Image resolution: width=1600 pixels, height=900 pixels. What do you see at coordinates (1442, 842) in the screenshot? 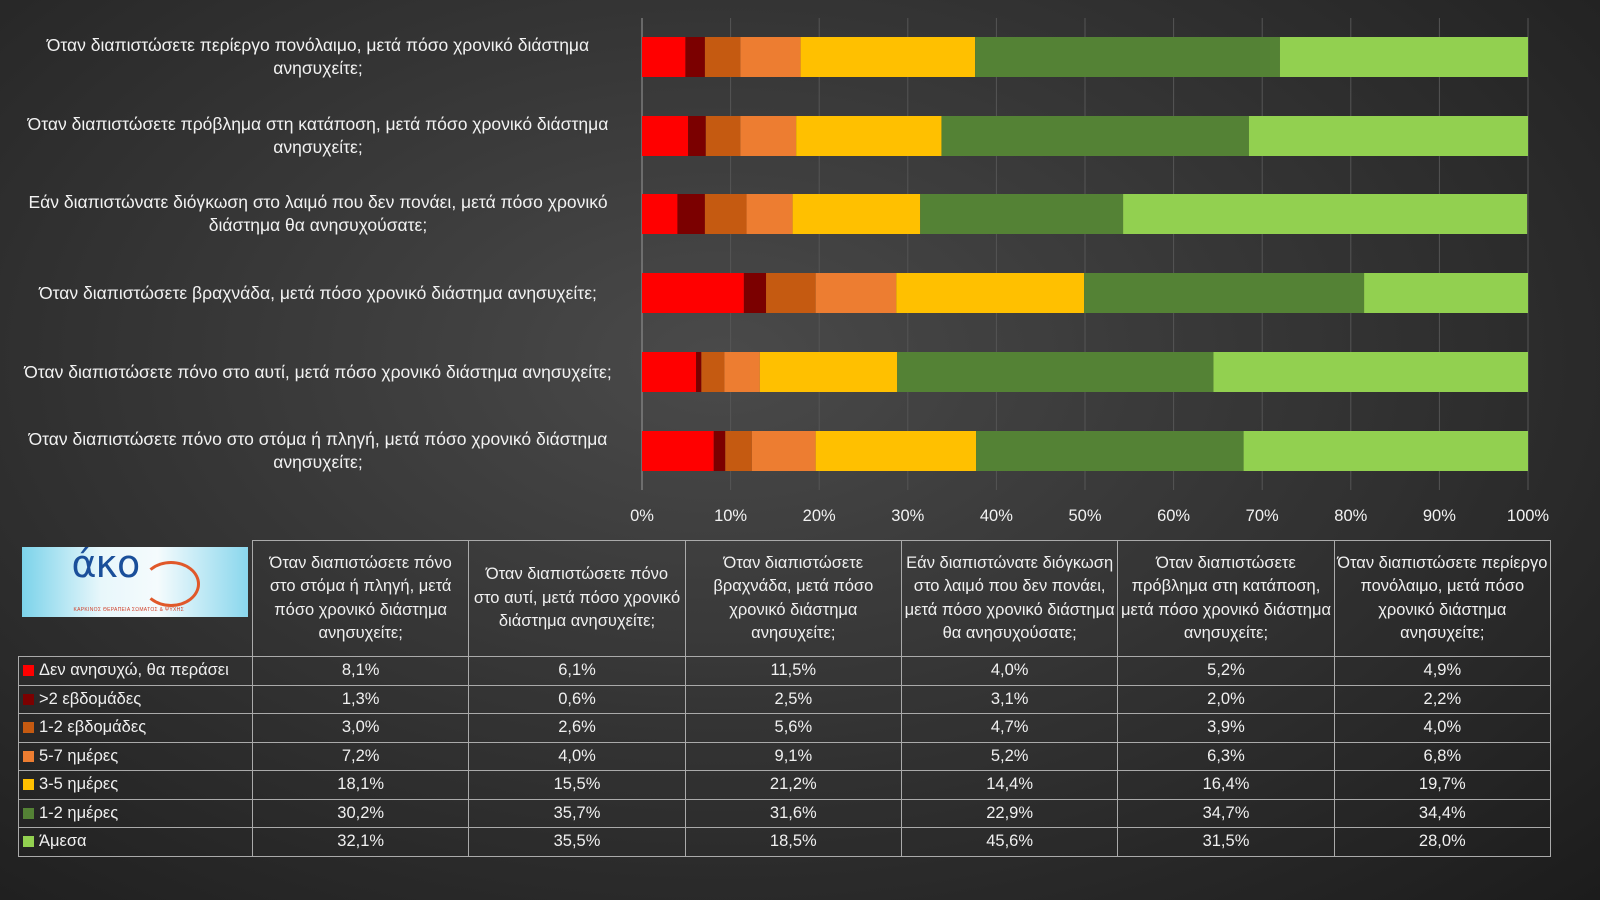
I see `table-cell: 28,0%` at bounding box center [1442, 842].